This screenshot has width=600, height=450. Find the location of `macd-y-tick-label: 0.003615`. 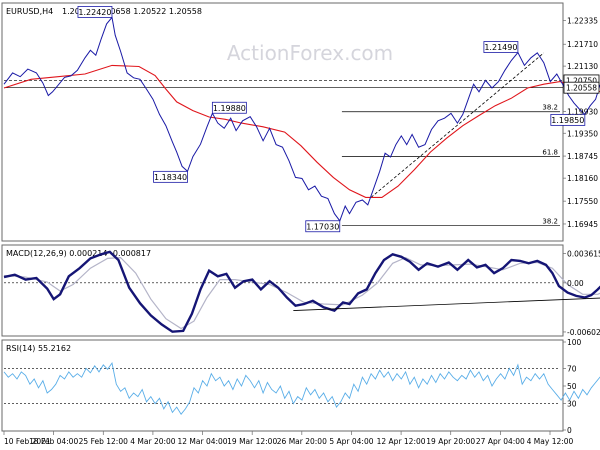

macd-y-tick-label: 0.003615 is located at coordinates (583, 253).